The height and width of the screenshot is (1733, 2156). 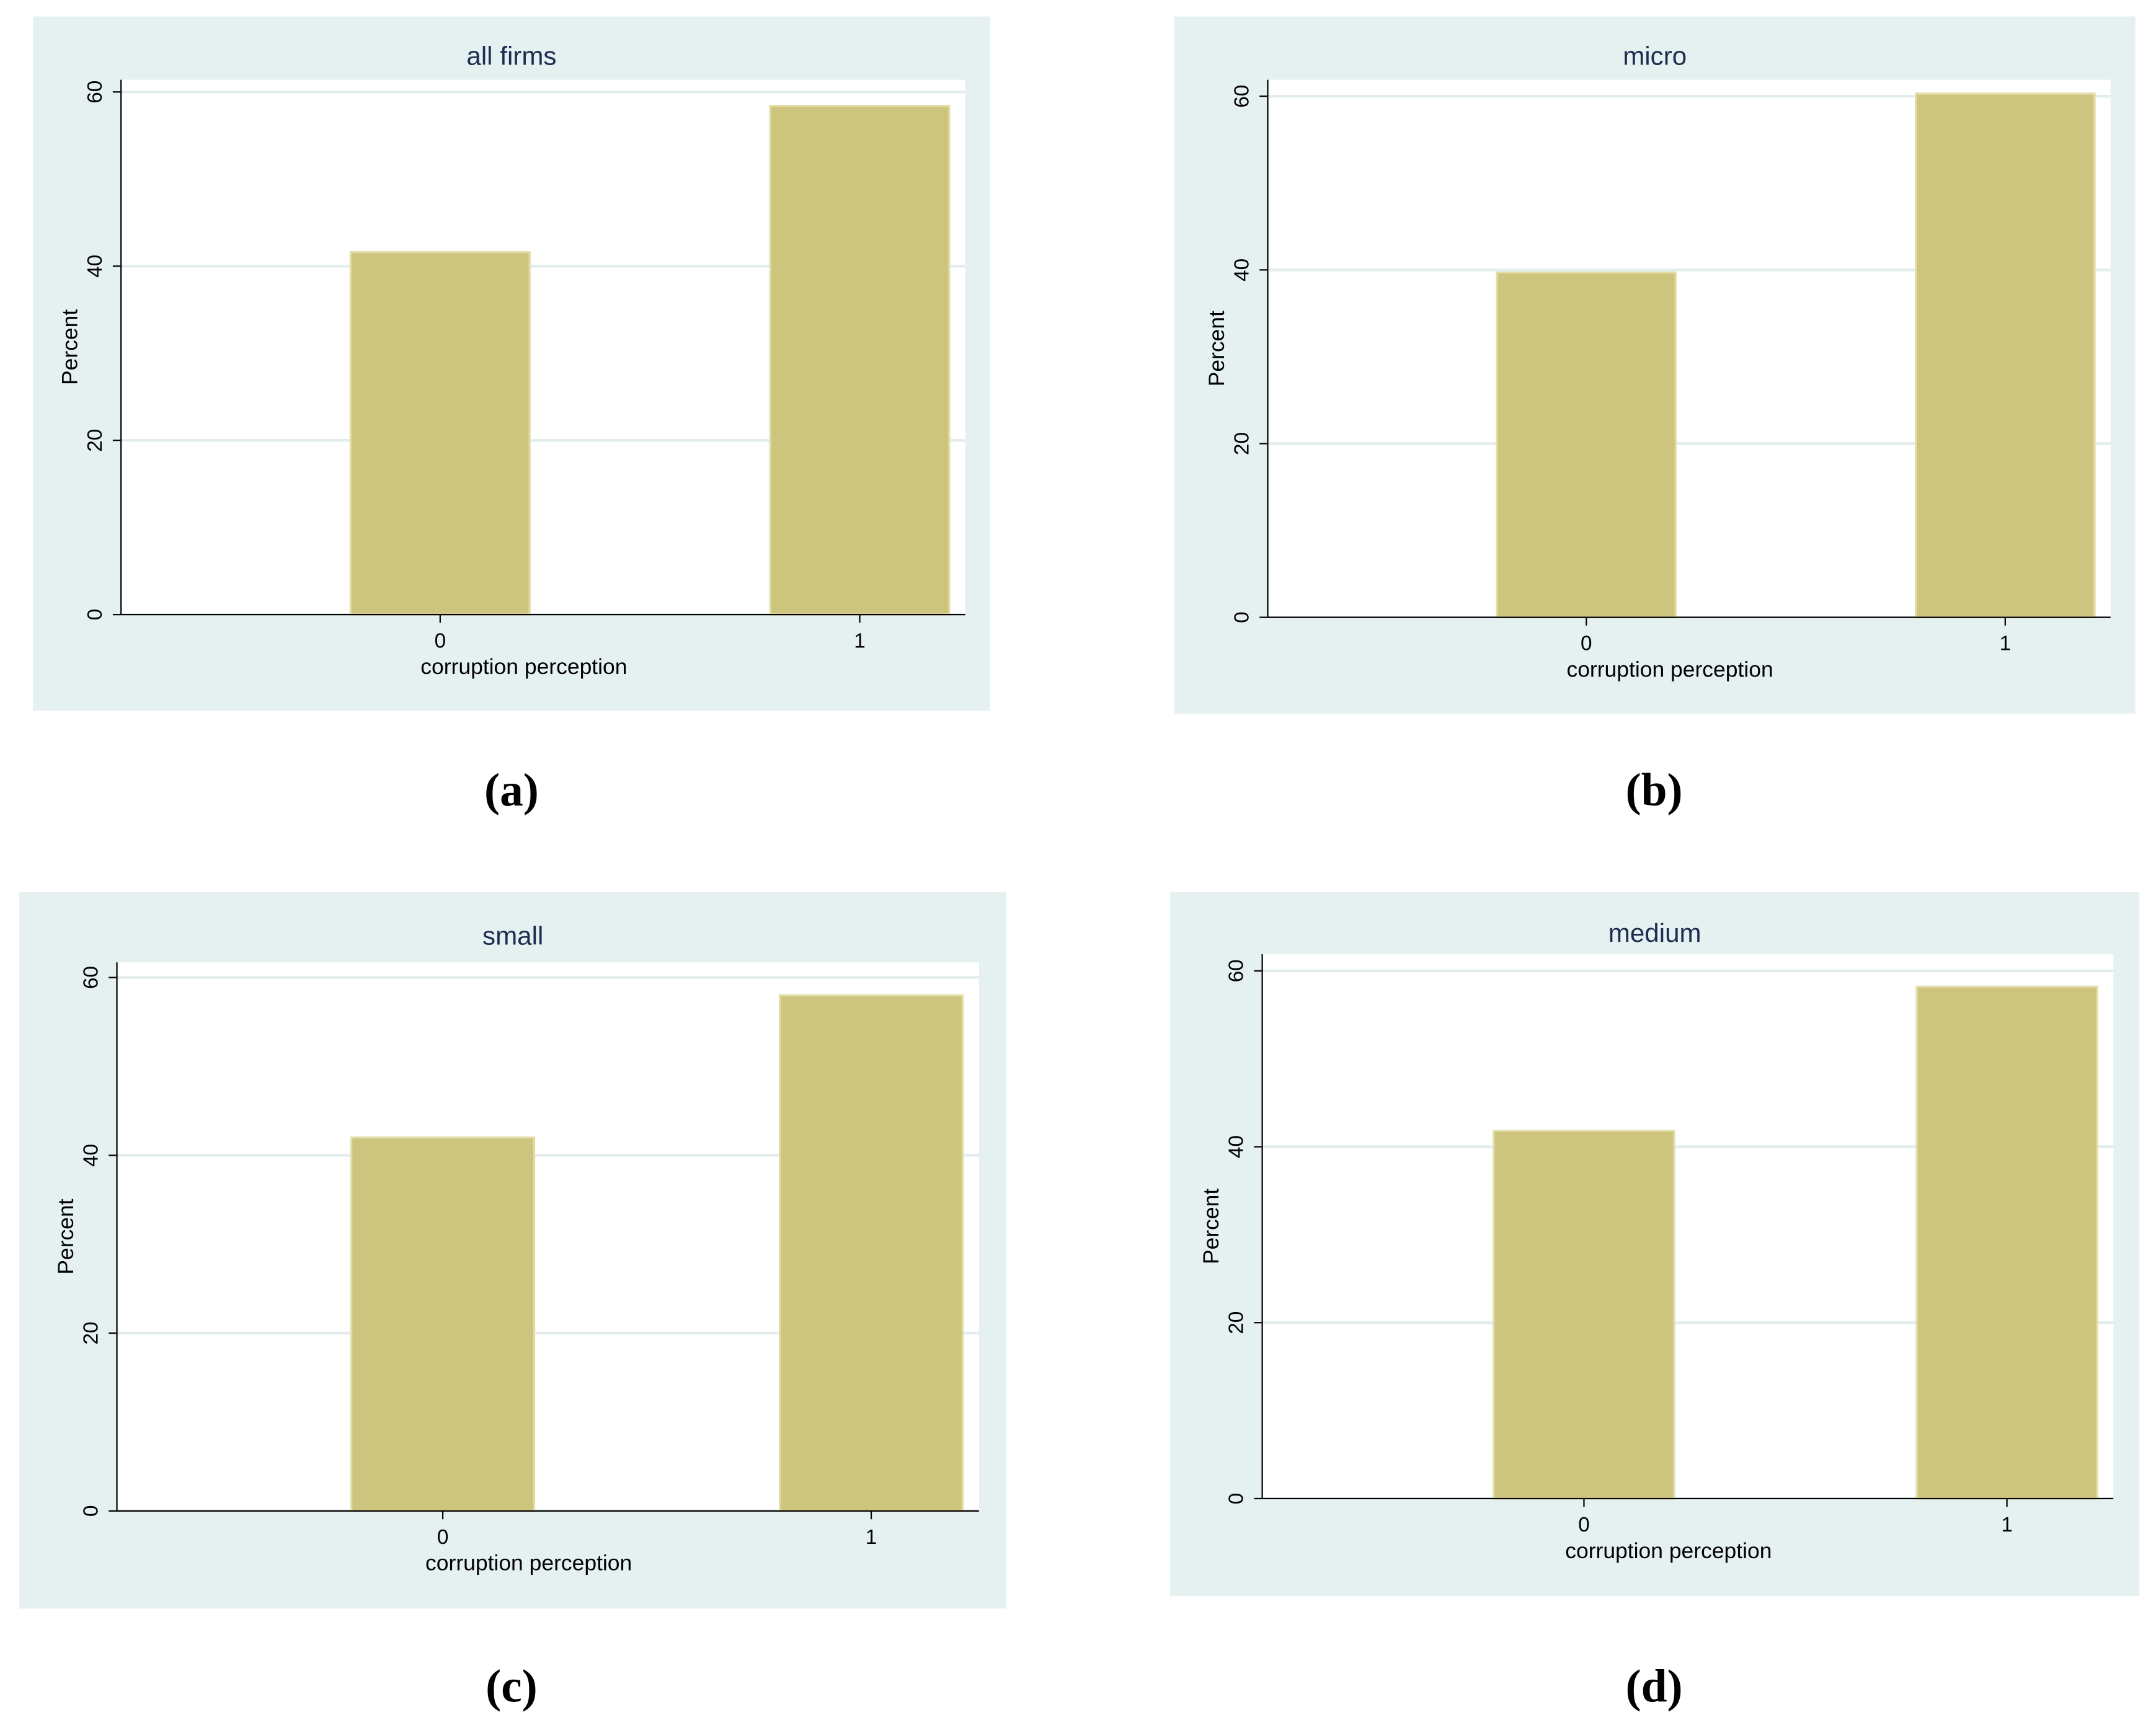 What do you see at coordinates (511, 55) in the screenshot?
I see `chart-title: all firms` at bounding box center [511, 55].